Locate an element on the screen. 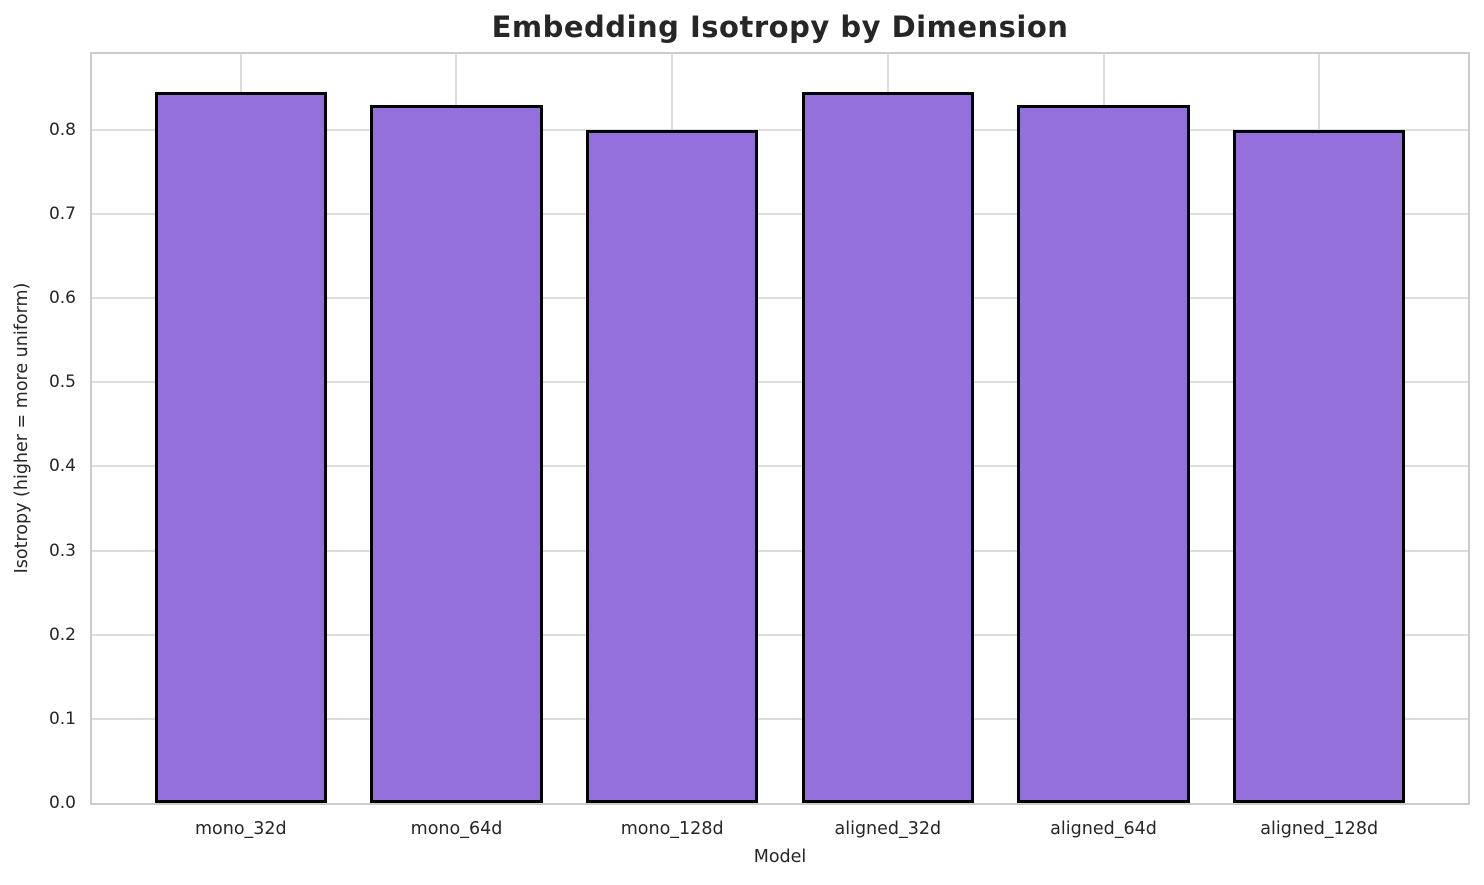  bar-aligned_64d is located at coordinates (1103, 453).